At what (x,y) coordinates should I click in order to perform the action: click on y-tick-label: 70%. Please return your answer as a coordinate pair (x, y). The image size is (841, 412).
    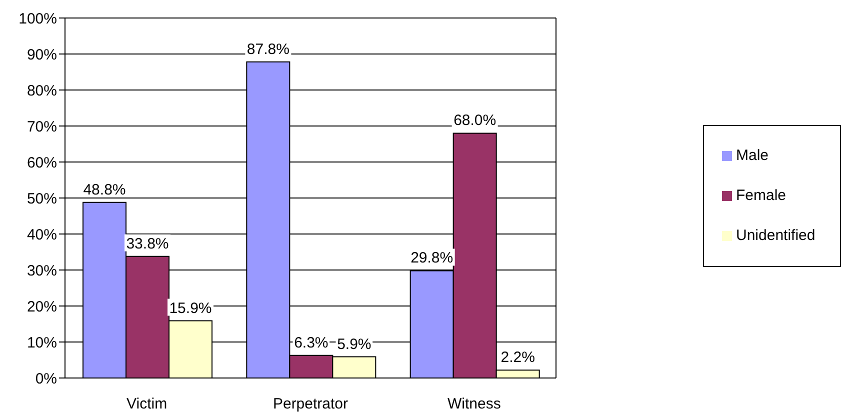
    Looking at the image, I should click on (41, 127).